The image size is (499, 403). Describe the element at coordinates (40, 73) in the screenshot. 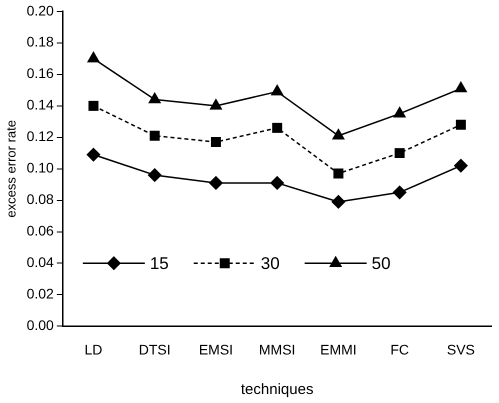

I see `y-tick-label: 0.16` at that location.